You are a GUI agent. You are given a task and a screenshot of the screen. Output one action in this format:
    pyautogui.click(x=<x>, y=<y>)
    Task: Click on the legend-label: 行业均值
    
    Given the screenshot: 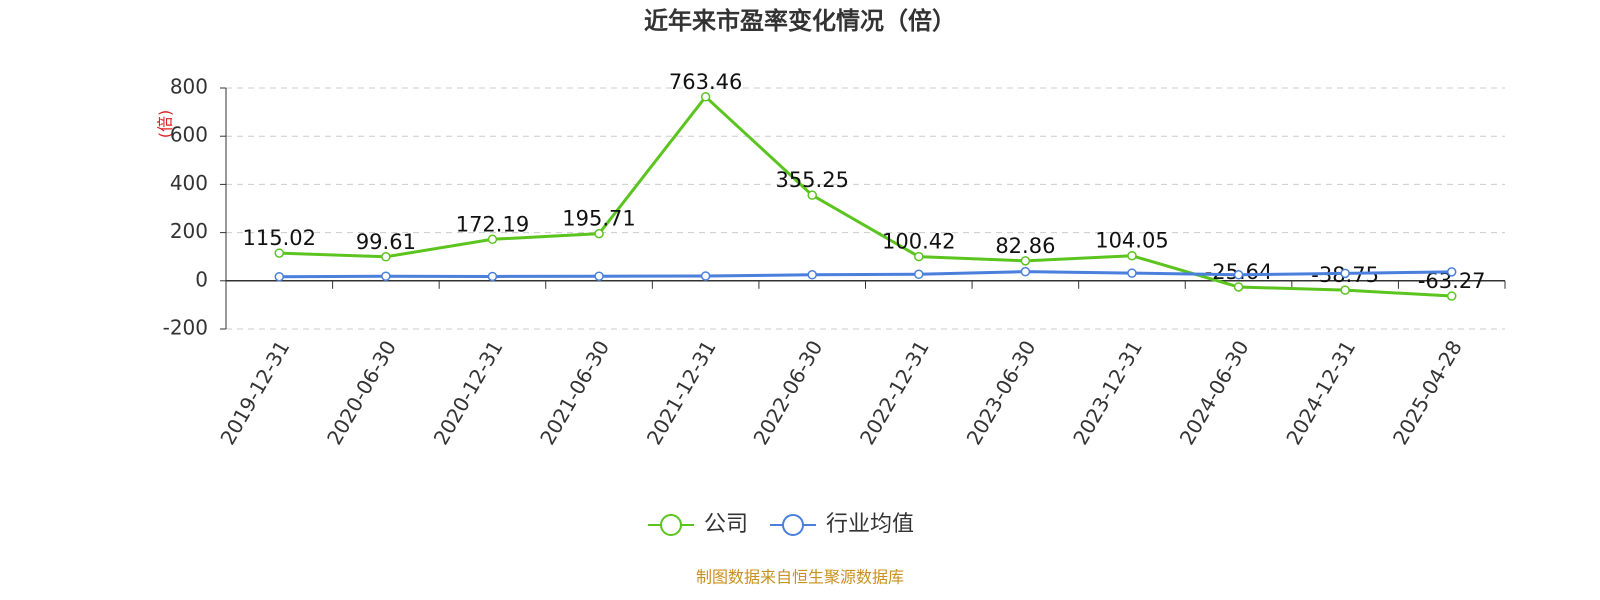 What is the action you would take?
    pyautogui.click(x=870, y=524)
    